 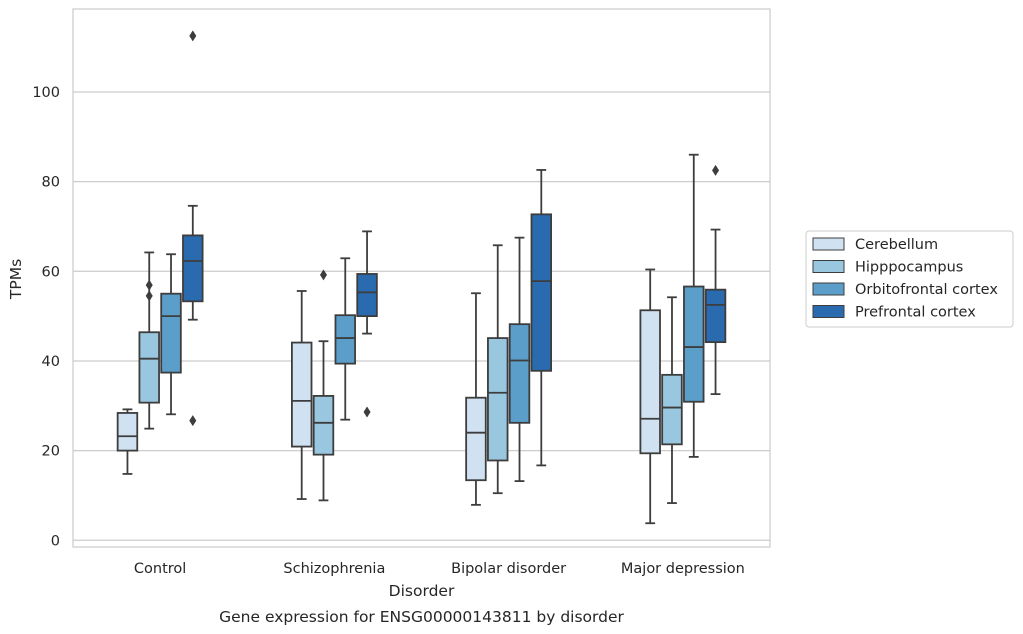 What do you see at coordinates (51, 362) in the screenshot?
I see `y-tick-label: 40` at bounding box center [51, 362].